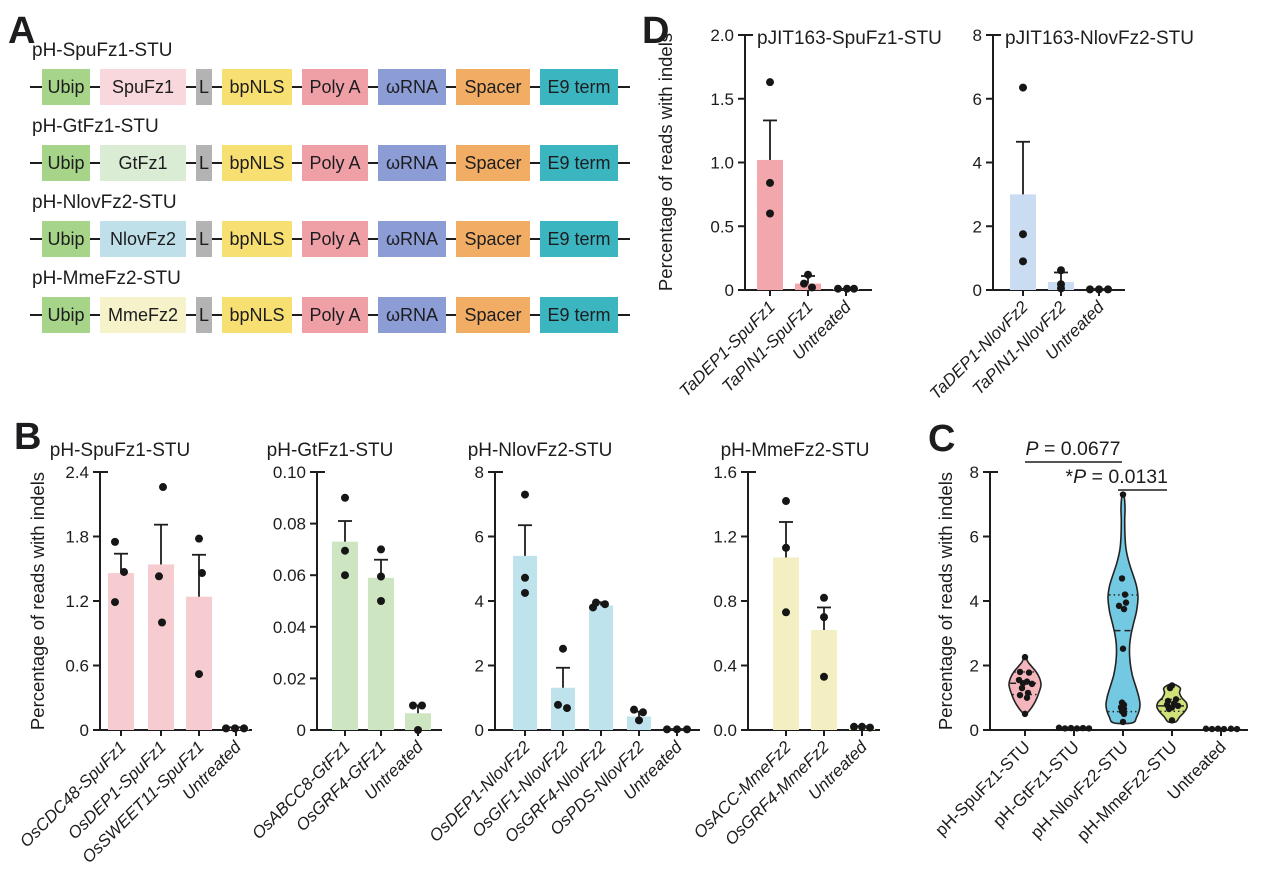 The height and width of the screenshot is (895, 1269). I want to click on chart-title: pH-MmeFz2-STU, so click(795, 450).